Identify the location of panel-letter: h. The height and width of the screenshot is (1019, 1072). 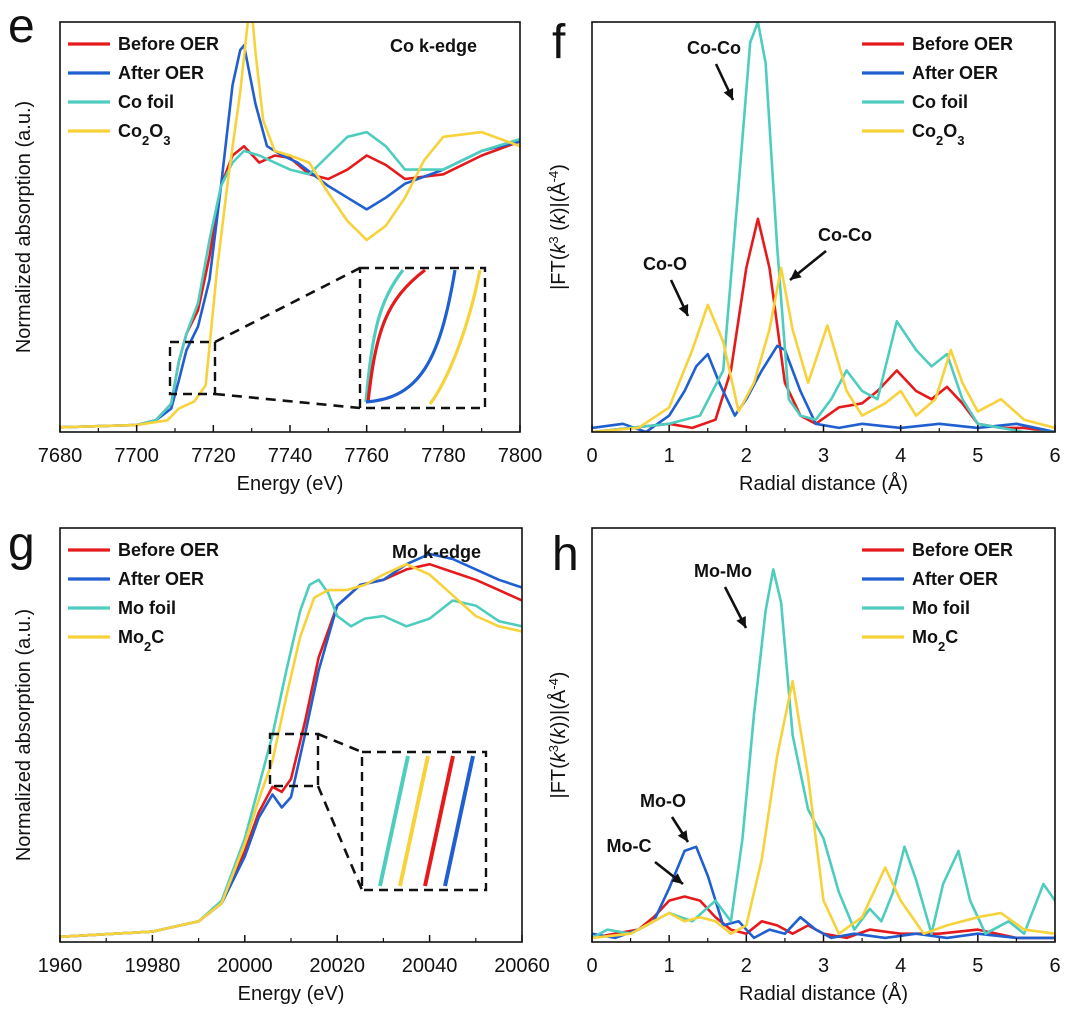
(565, 554).